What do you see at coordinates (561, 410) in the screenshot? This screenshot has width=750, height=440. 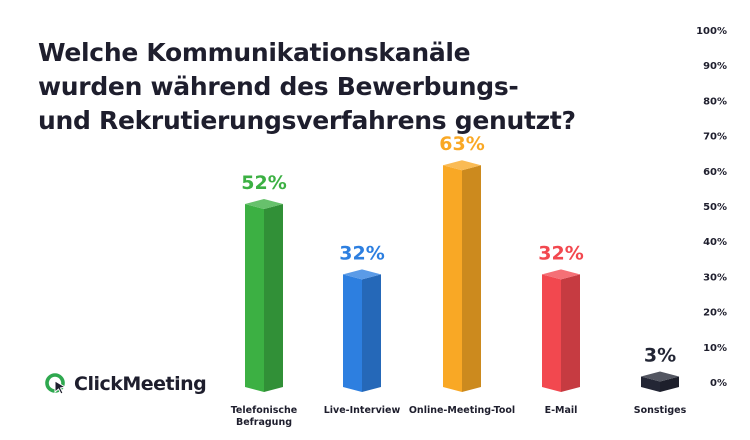 I see `x-category-label: E-Mail` at bounding box center [561, 410].